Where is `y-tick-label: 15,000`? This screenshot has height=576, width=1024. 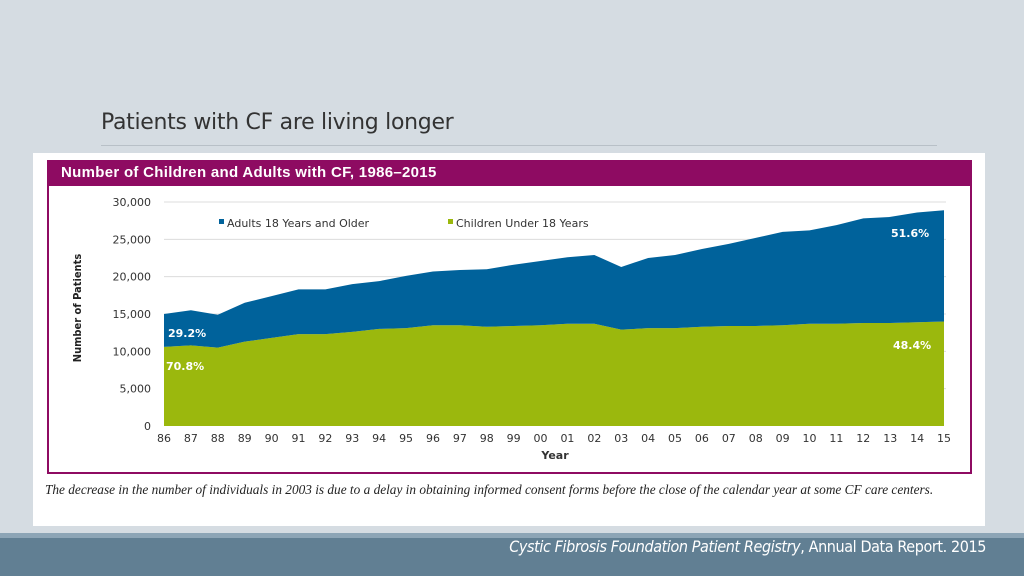
y-tick-label: 15,000 is located at coordinates (132, 314).